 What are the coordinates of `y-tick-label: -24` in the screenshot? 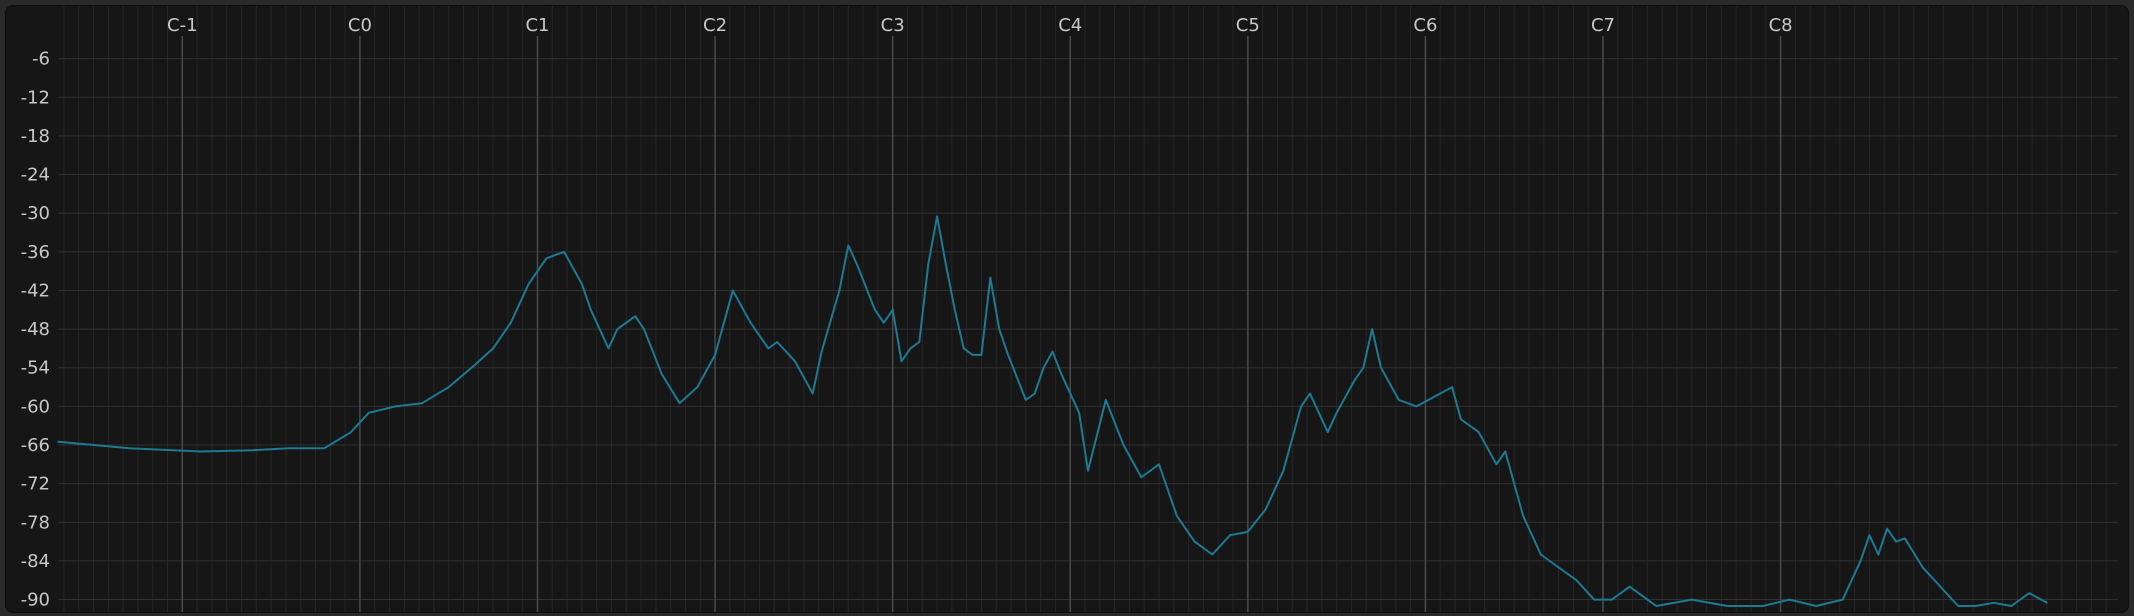 It's located at (35, 175).